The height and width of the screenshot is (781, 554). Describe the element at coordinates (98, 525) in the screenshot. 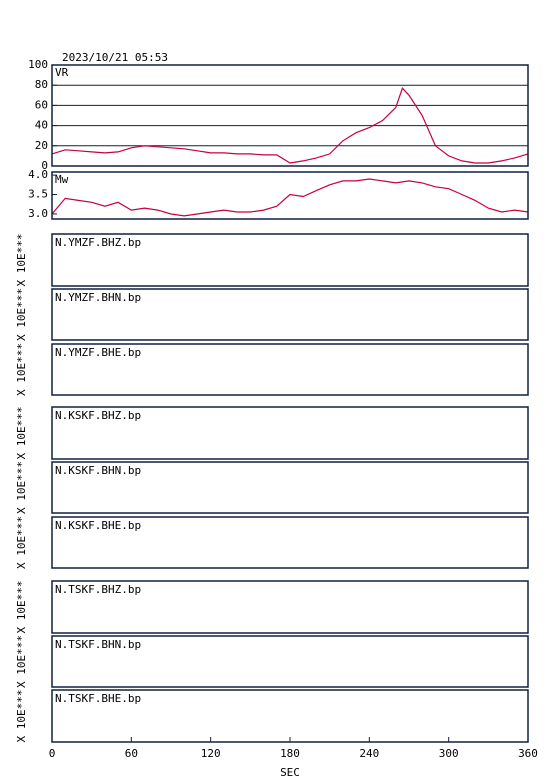

I see `panel-label: N.KSKF.BHE.bp` at that location.